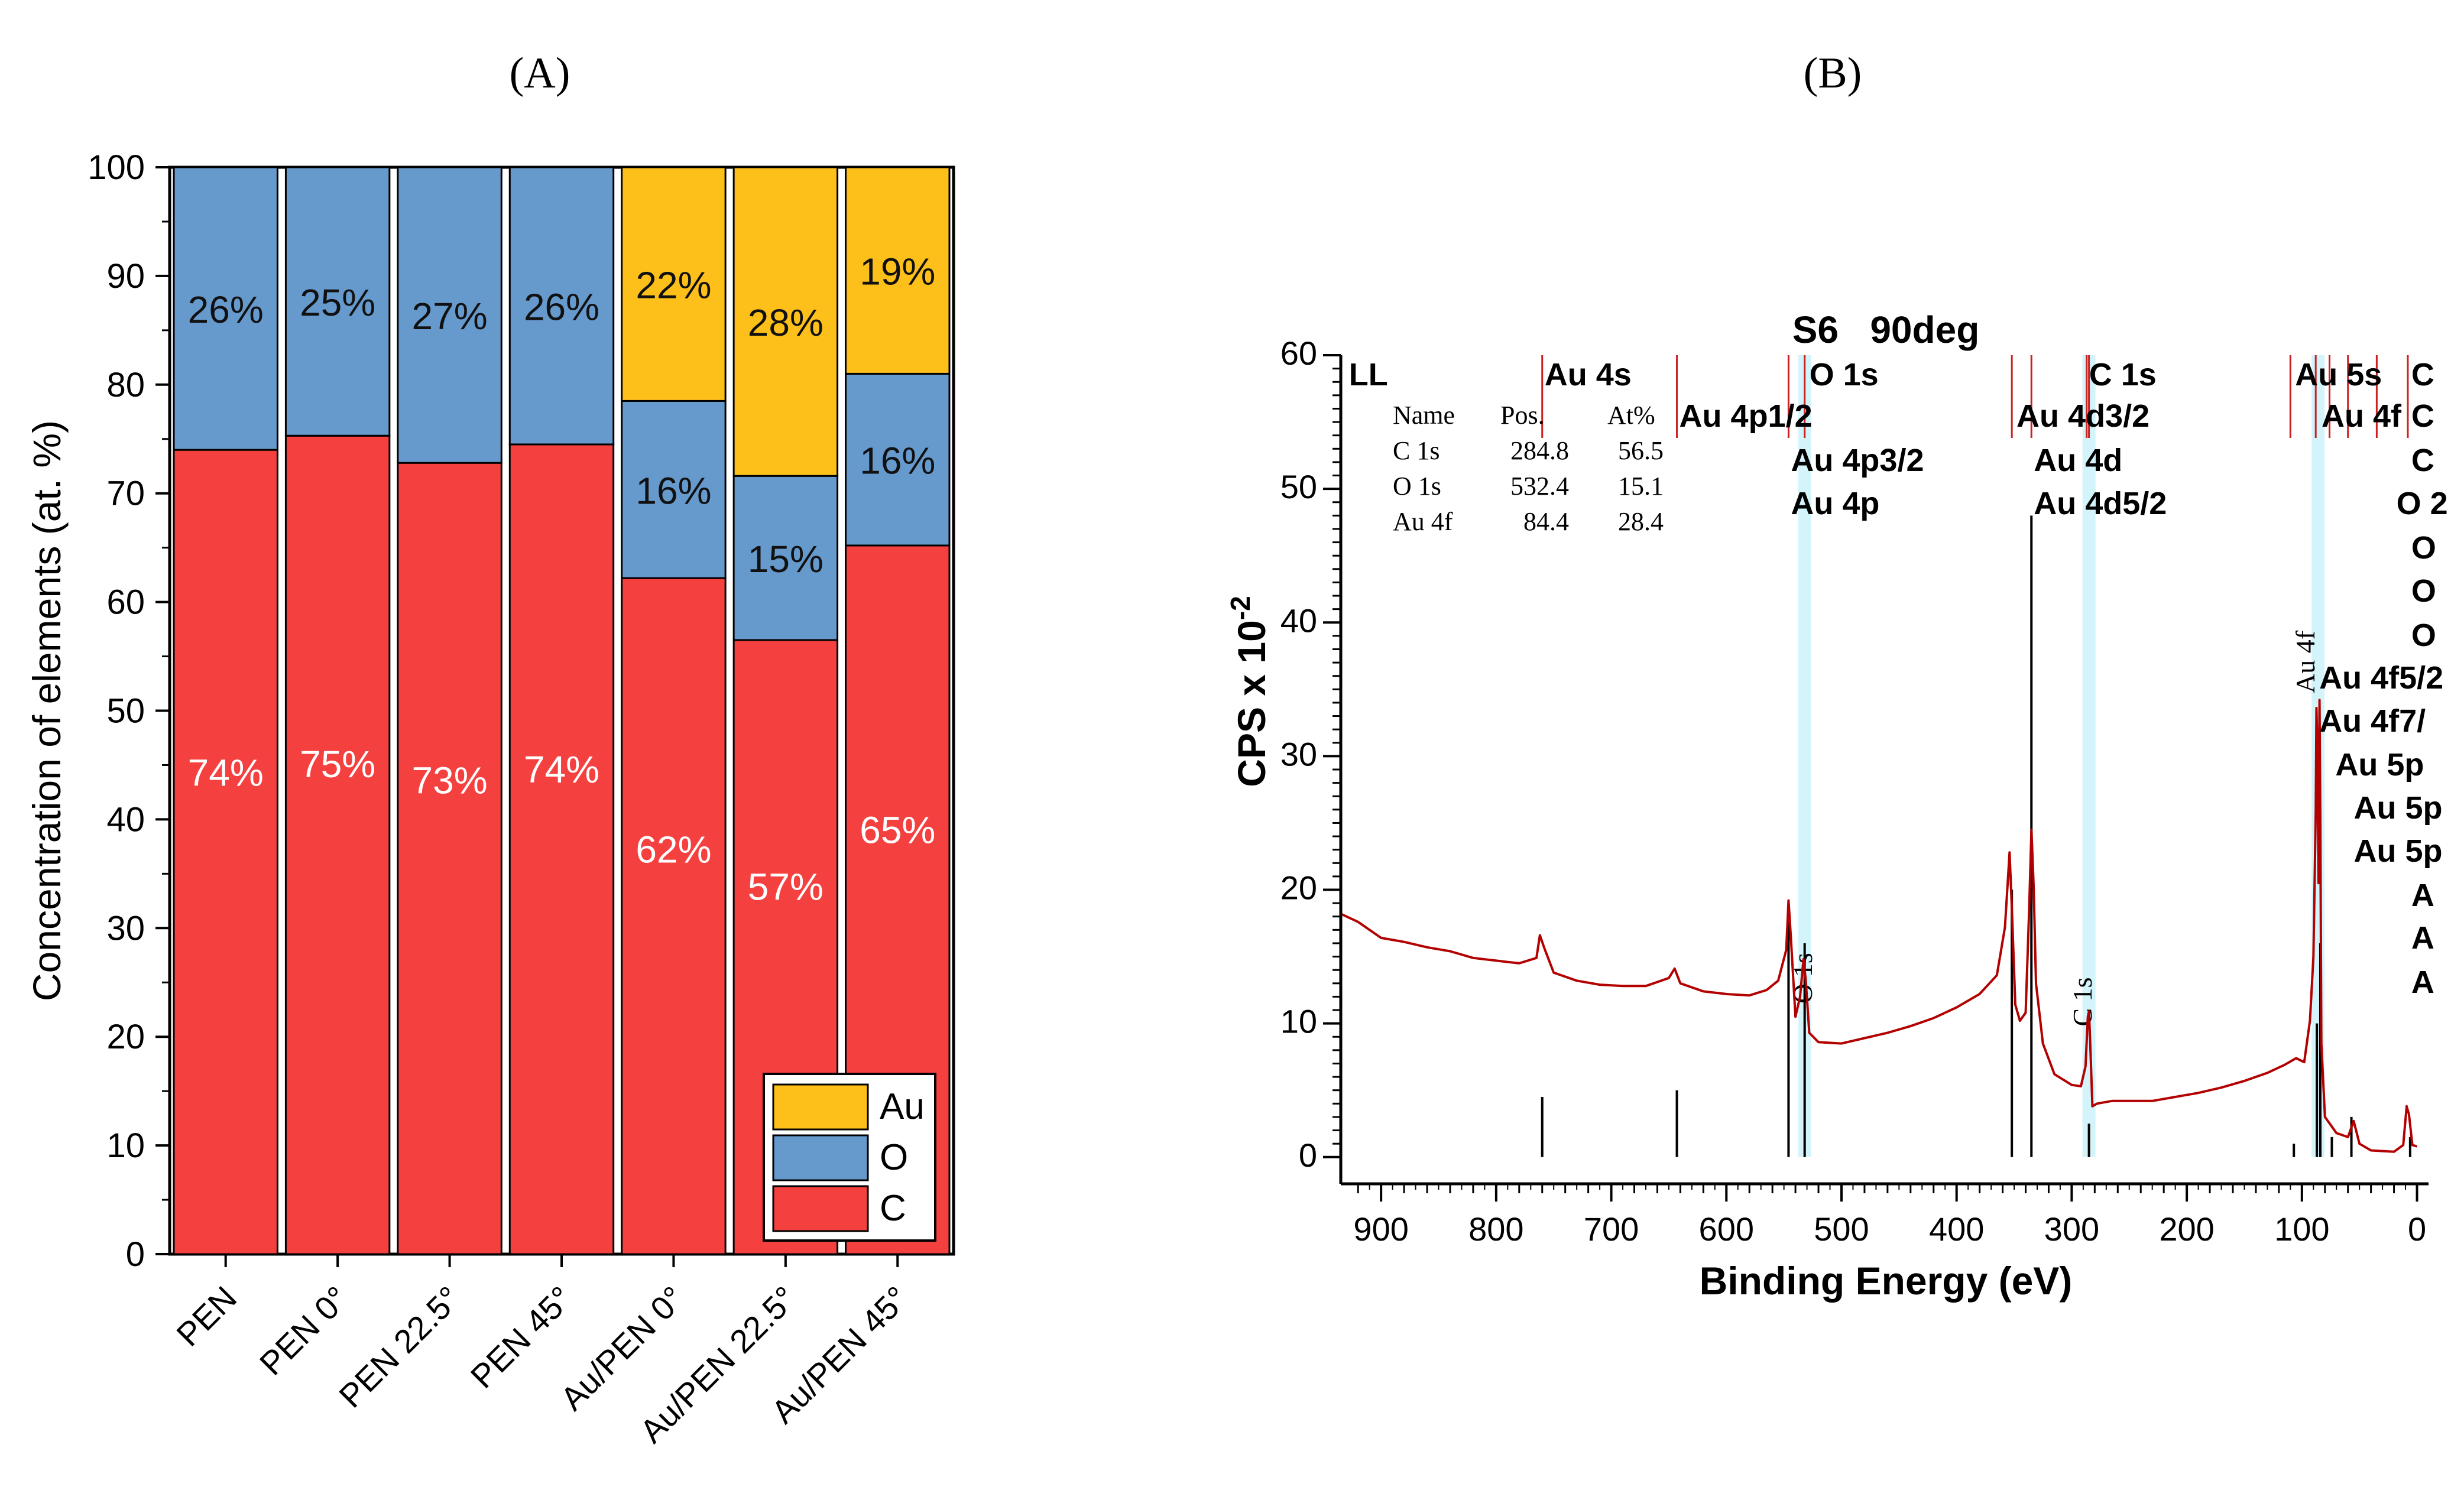 This screenshot has height=1487, width=2464. Describe the element at coordinates (2422, 503) in the screenshot. I see `peak-label: O 2` at that location.